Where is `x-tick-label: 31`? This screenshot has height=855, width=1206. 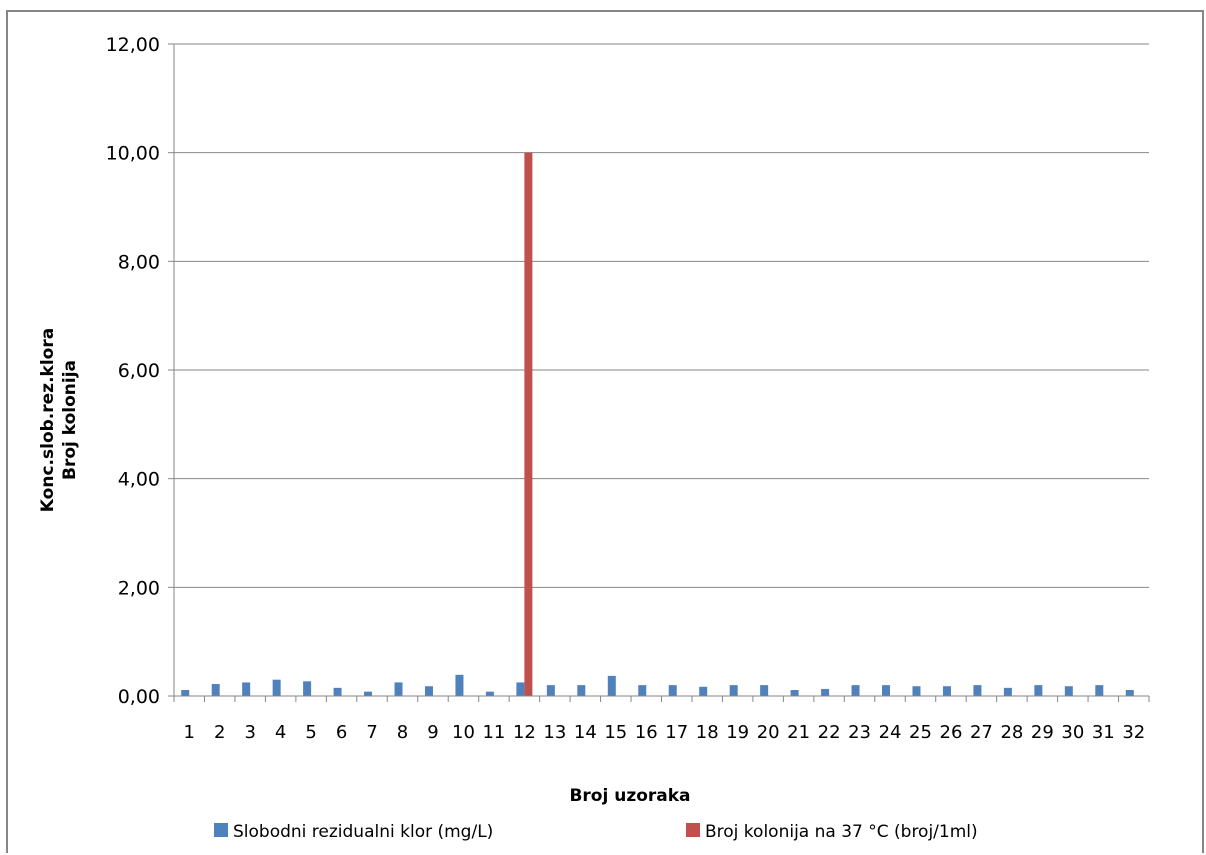
x-tick-label: 31 is located at coordinates (1103, 732).